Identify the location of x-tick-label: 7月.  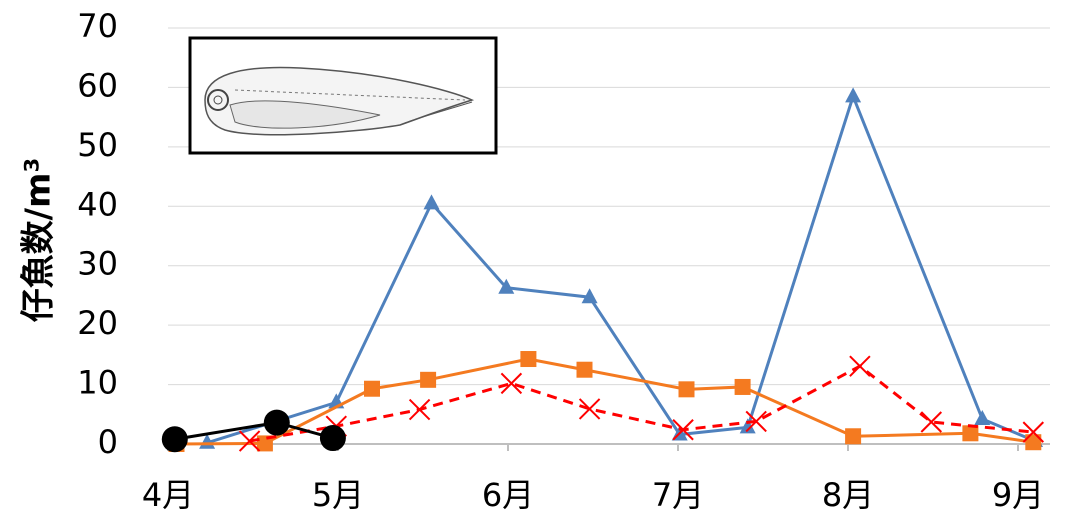
(678, 495).